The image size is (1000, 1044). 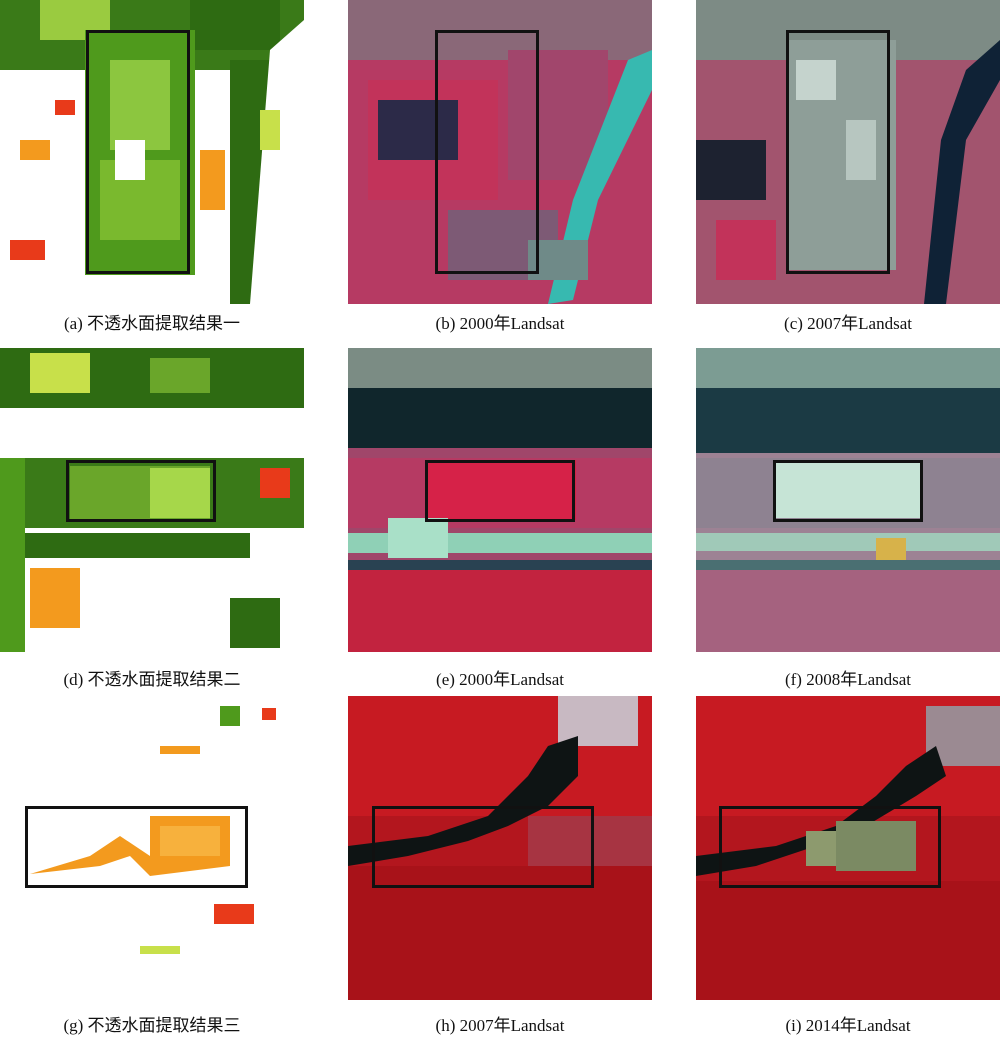 I want to click on panel-h-landsat-2007, so click(x=500, y=848).